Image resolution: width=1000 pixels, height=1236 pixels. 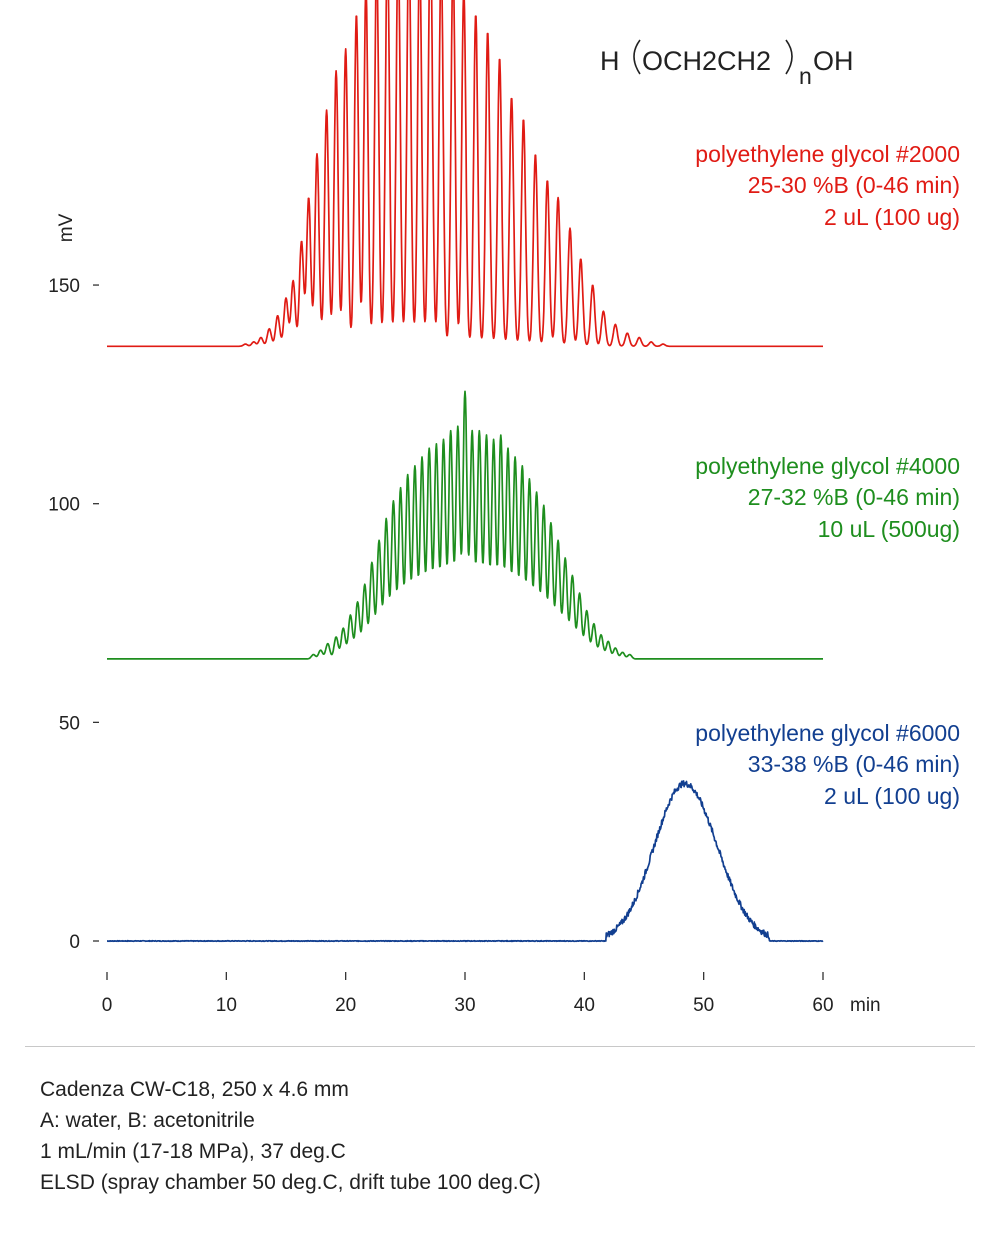 I want to click on annotation-peg2000-name: polyethylene glycol #2000, so click(x=827, y=154).